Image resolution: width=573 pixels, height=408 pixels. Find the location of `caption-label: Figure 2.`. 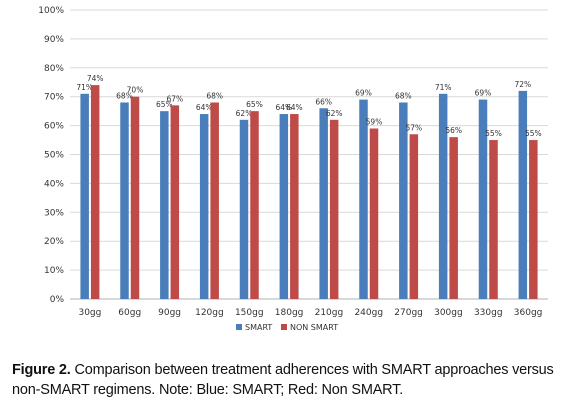

caption-label: Figure 2. is located at coordinates (41, 370).